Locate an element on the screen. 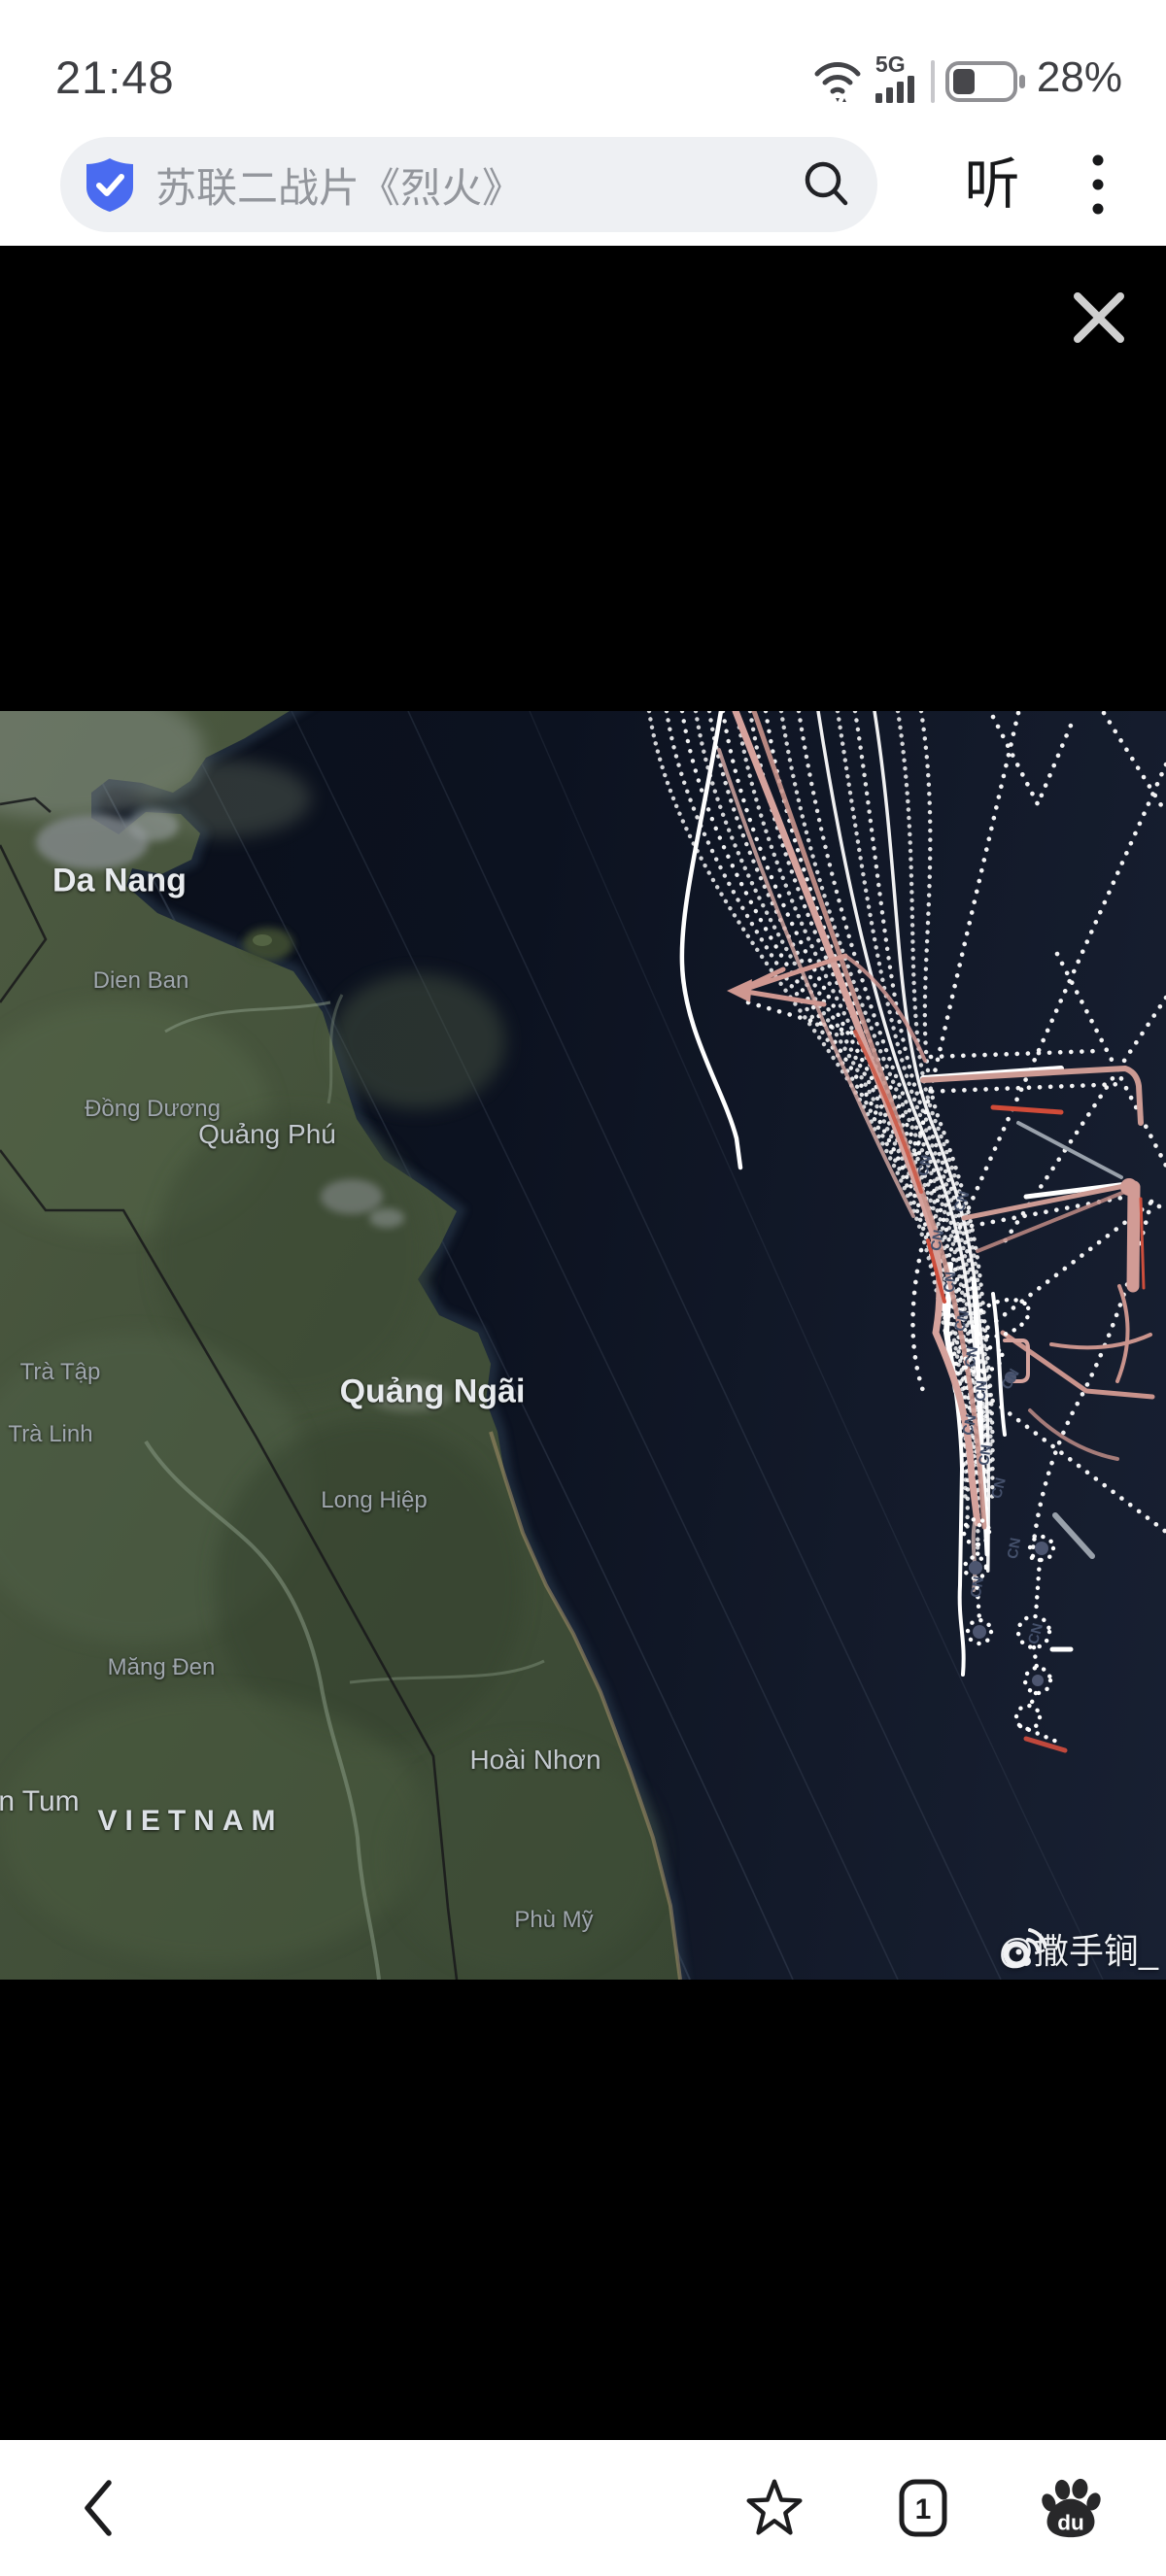 The width and height of the screenshot is (1166, 2576). weibo-icon is located at coordinates (1025, 1948).